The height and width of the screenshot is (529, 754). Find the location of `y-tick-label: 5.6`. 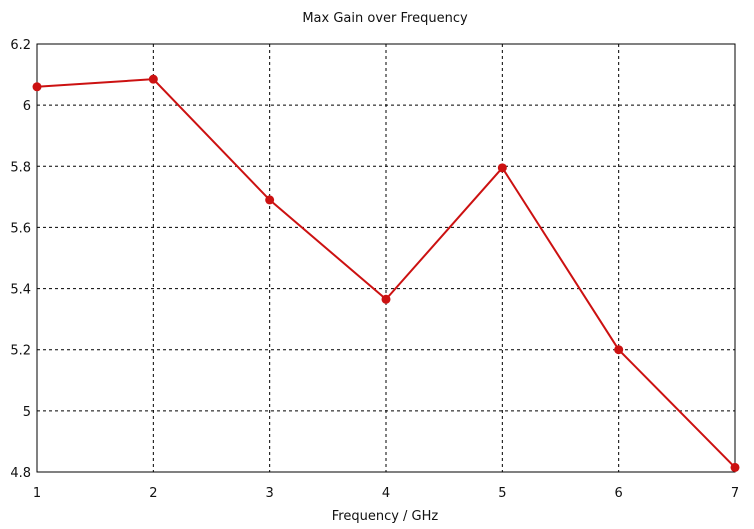

y-tick-label: 5.6 is located at coordinates (20, 228).